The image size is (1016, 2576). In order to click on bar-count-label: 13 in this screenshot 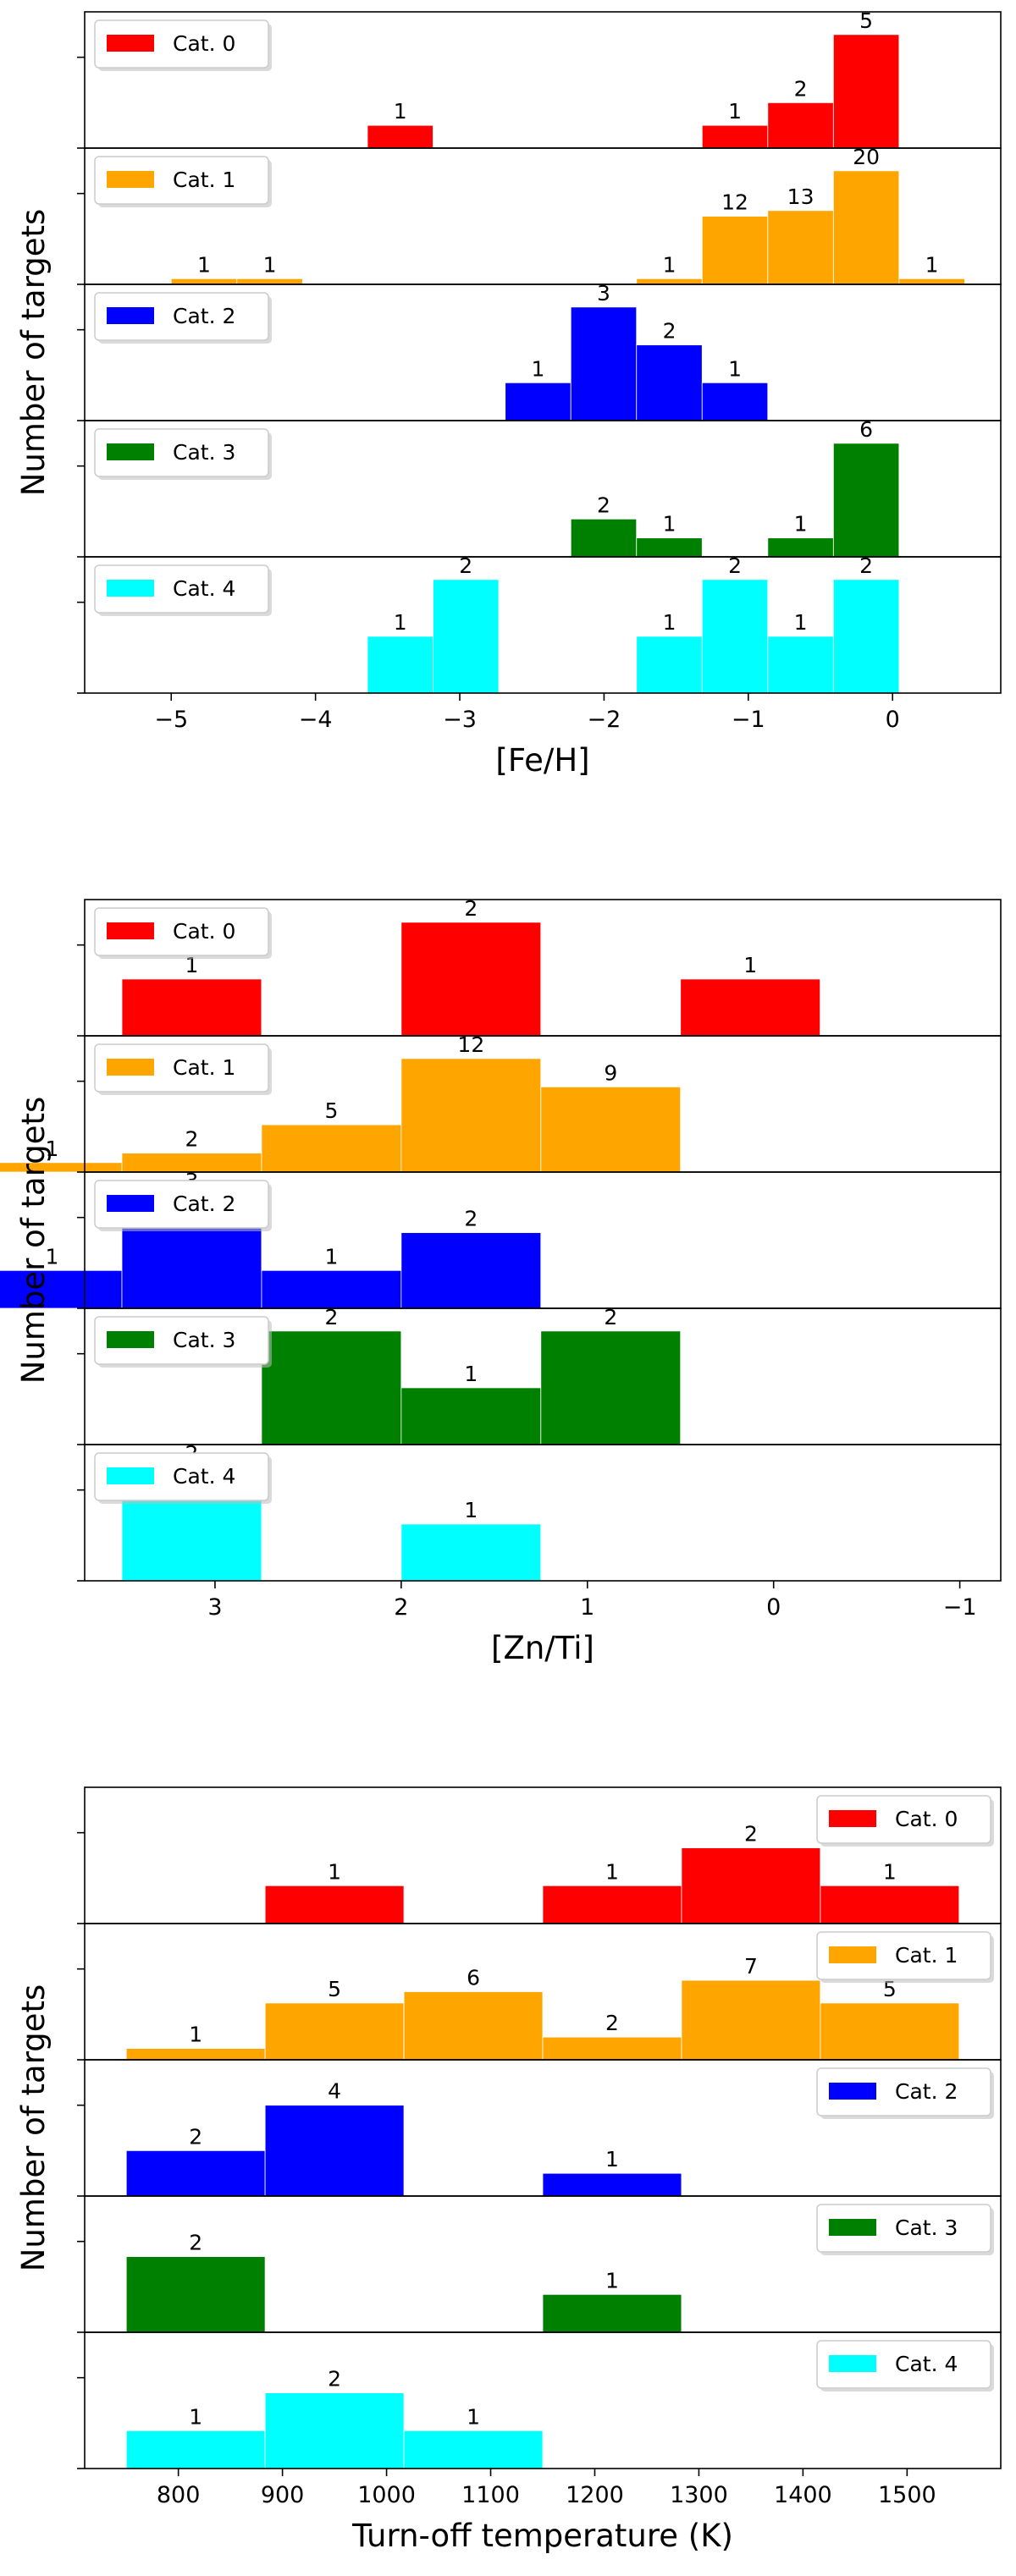, I will do `click(800, 196)`.